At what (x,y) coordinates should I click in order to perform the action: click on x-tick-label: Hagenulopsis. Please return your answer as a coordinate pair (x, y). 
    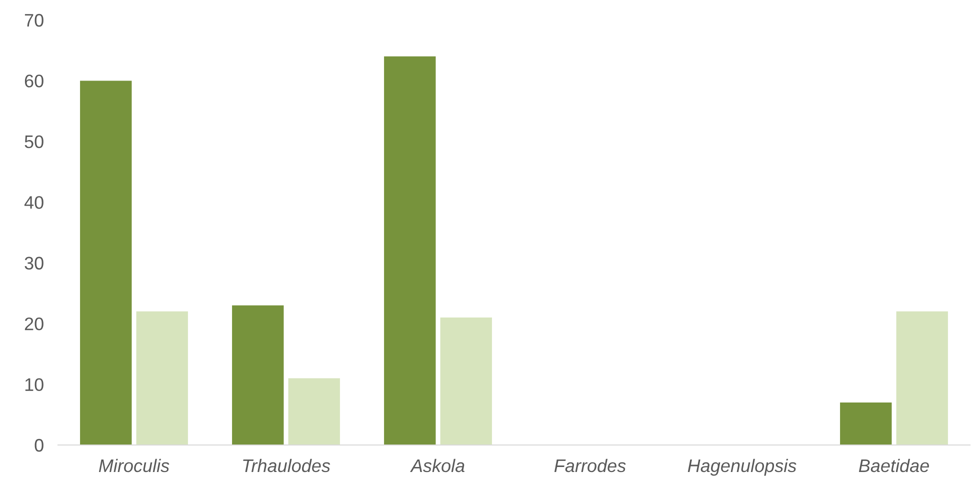
    Looking at the image, I should click on (742, 467).